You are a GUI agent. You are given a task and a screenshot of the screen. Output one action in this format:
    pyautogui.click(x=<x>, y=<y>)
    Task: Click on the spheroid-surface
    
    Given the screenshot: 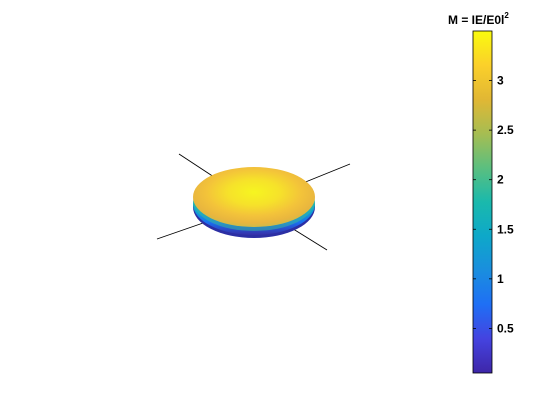 What is the action you would take?
    pyautogui.click(x=254, y=202)
    